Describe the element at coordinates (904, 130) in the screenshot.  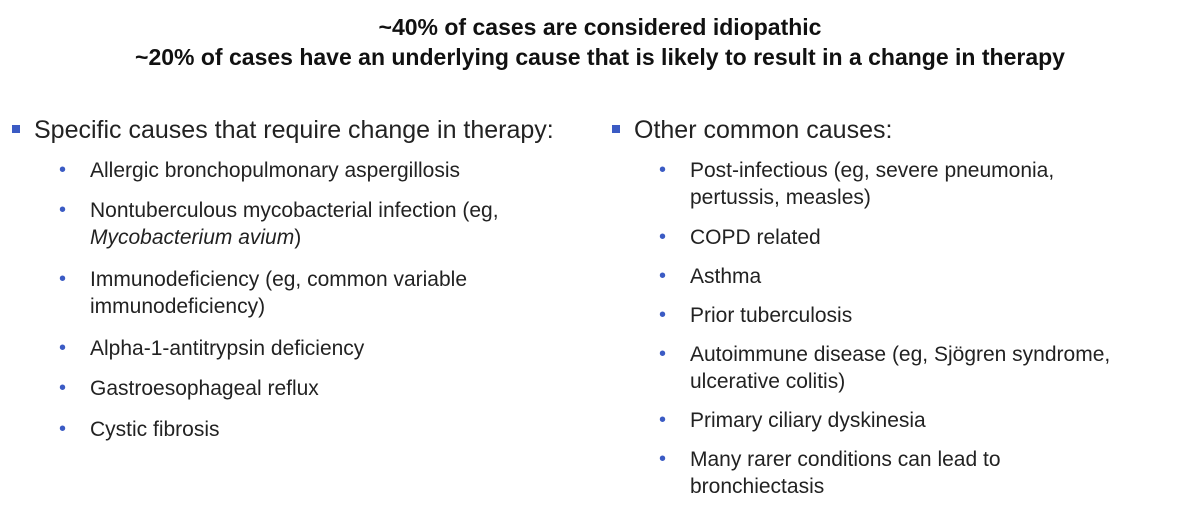
I see `right-heading: Other common causes:` at that location.